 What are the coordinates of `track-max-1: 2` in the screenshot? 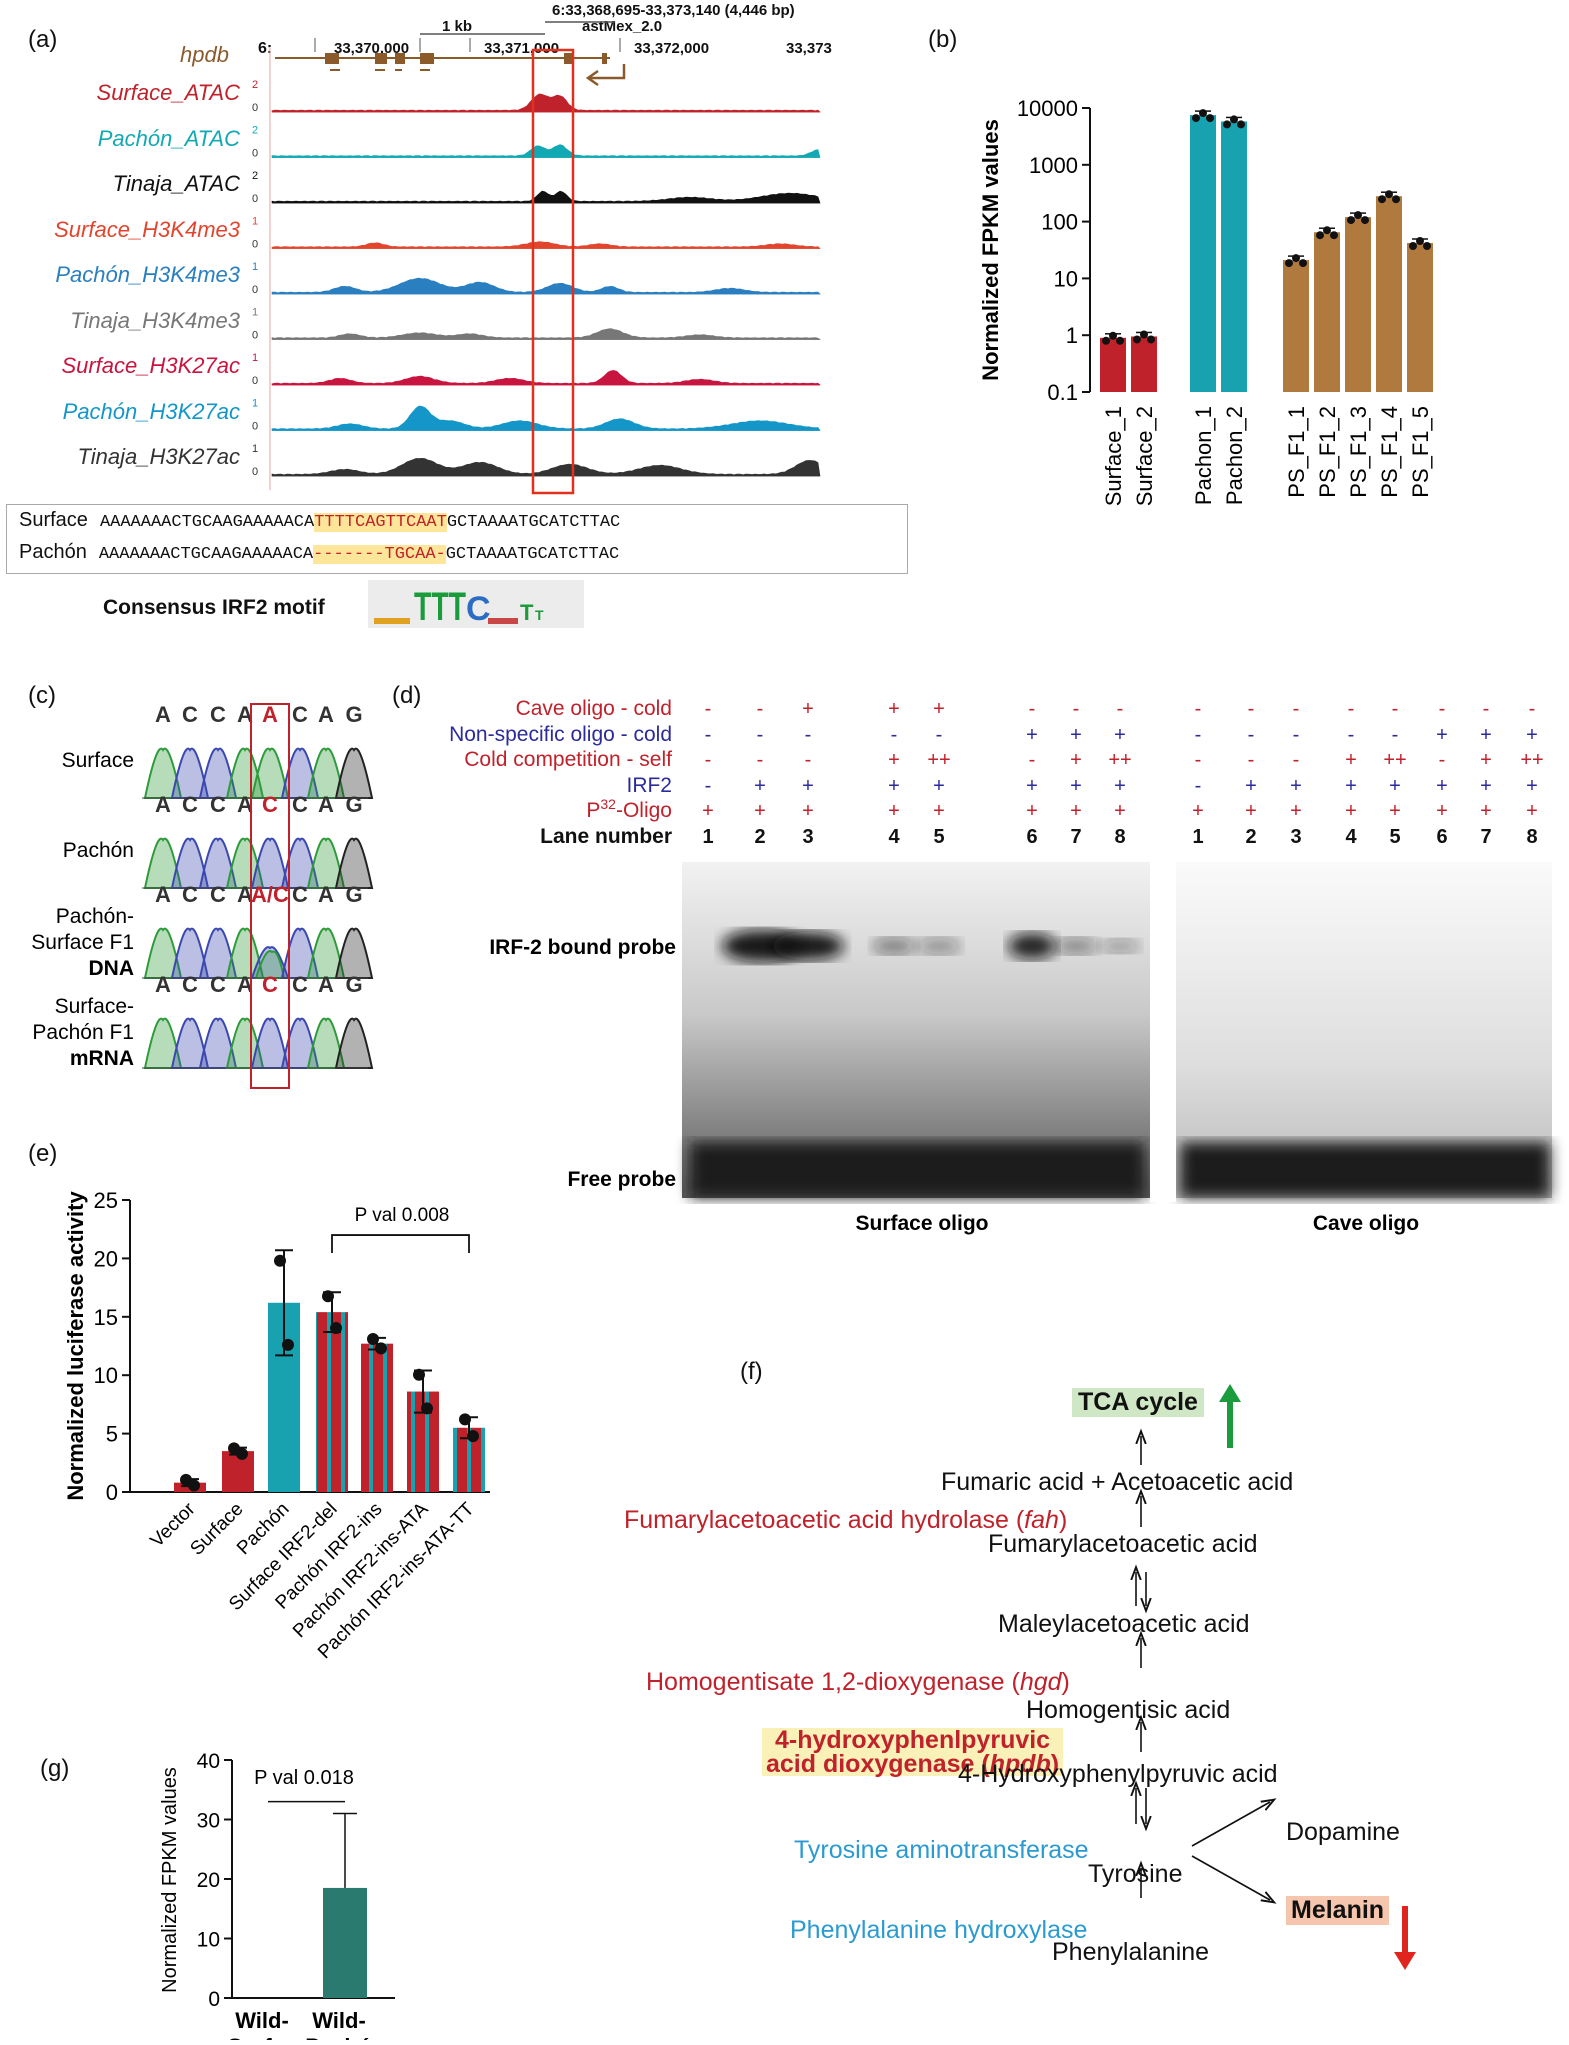 It's located at (255, 85).